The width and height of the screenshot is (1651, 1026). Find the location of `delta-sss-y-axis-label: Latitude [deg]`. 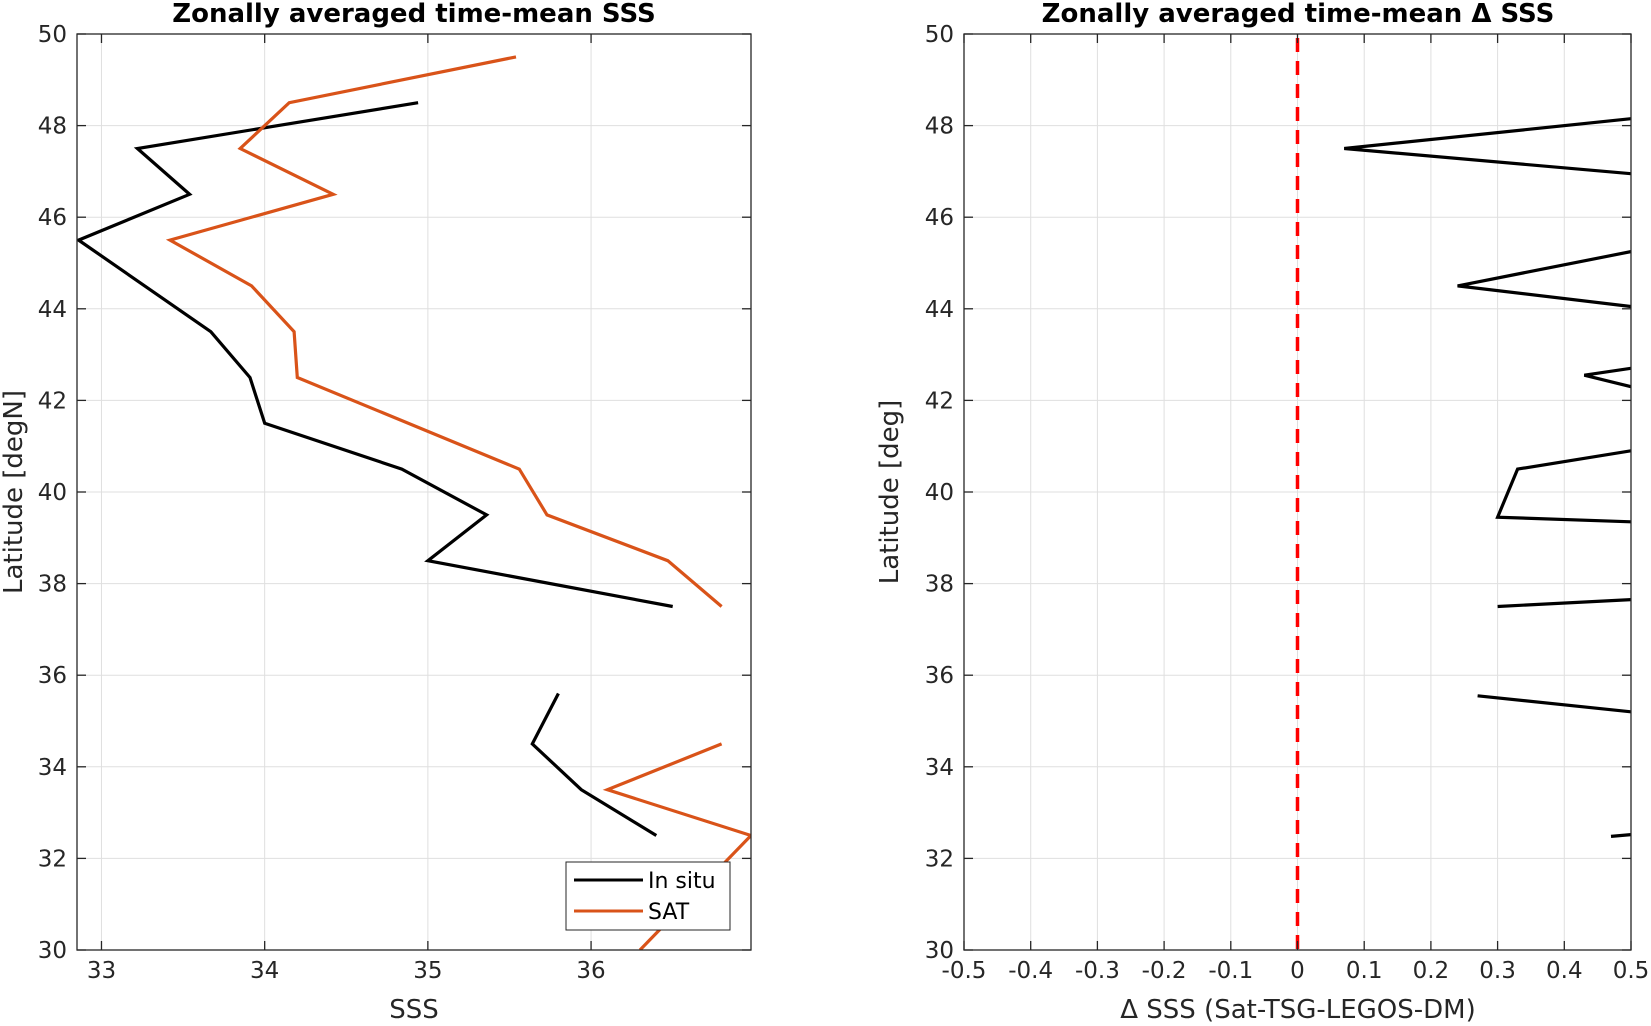

delta-sss-y-axis-label: Latitude [deg] is located at coordinates (890, 492).